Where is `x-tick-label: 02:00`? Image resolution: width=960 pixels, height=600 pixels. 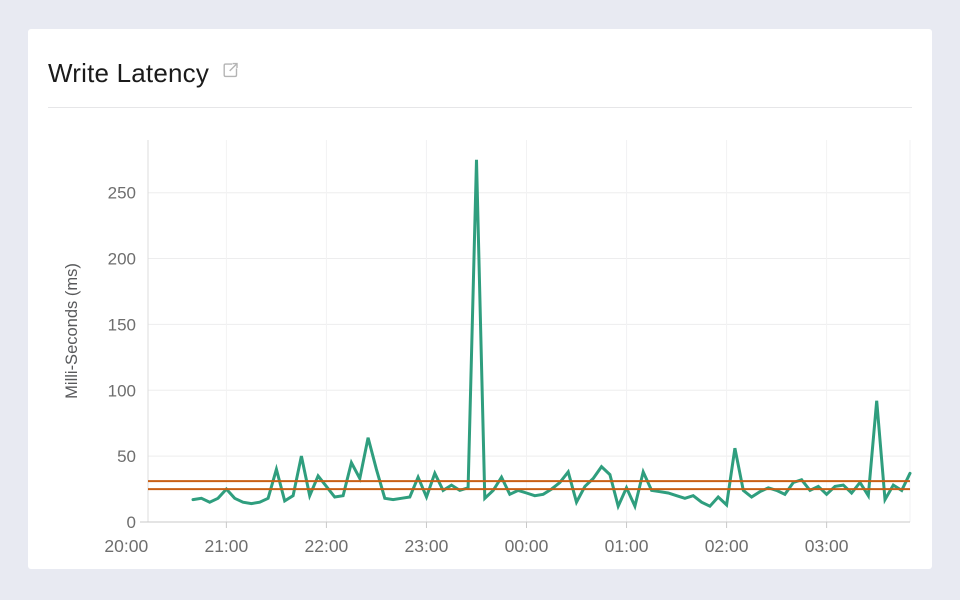
x-tick-label: 02:00 is located at coordinates (727, 546).